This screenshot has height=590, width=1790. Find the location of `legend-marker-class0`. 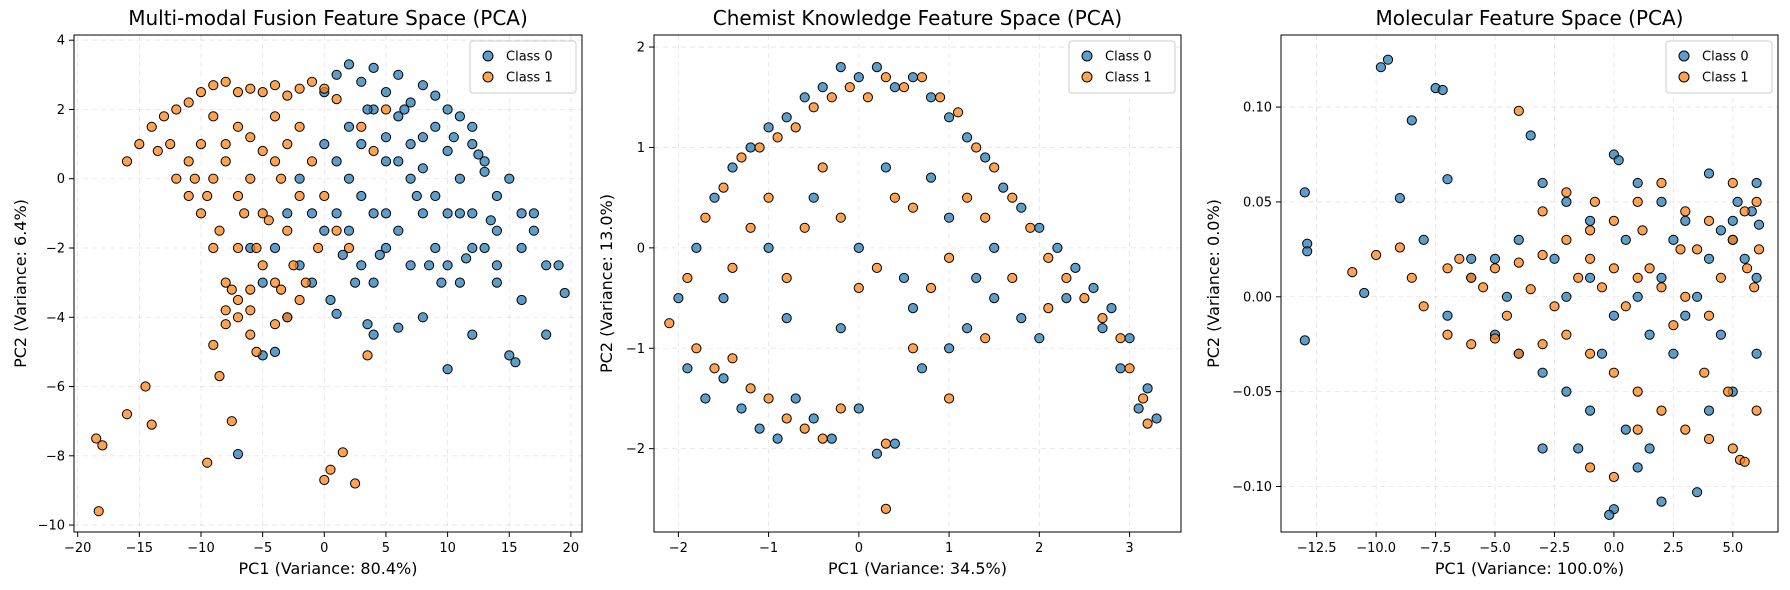

legend-marker-class0 is located at coordinates (1087, 56).